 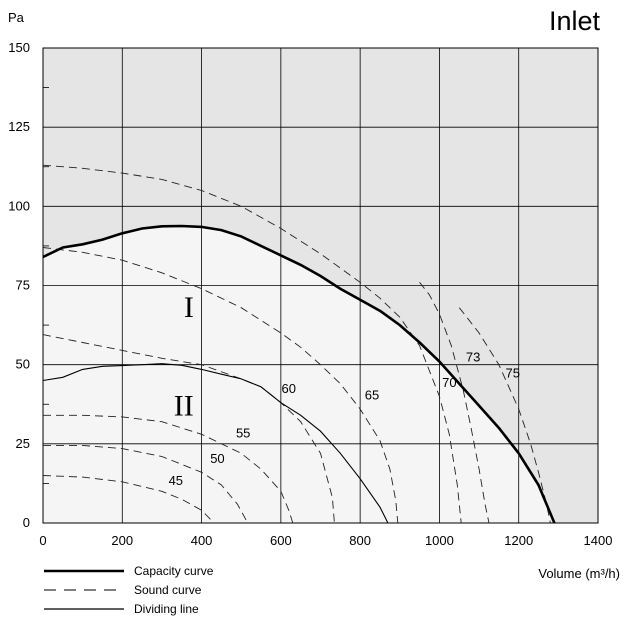 What do you see at coordinates (189, 307) in the screenshot?
I see `region-label-I: I` at bounding box center [189, 307].